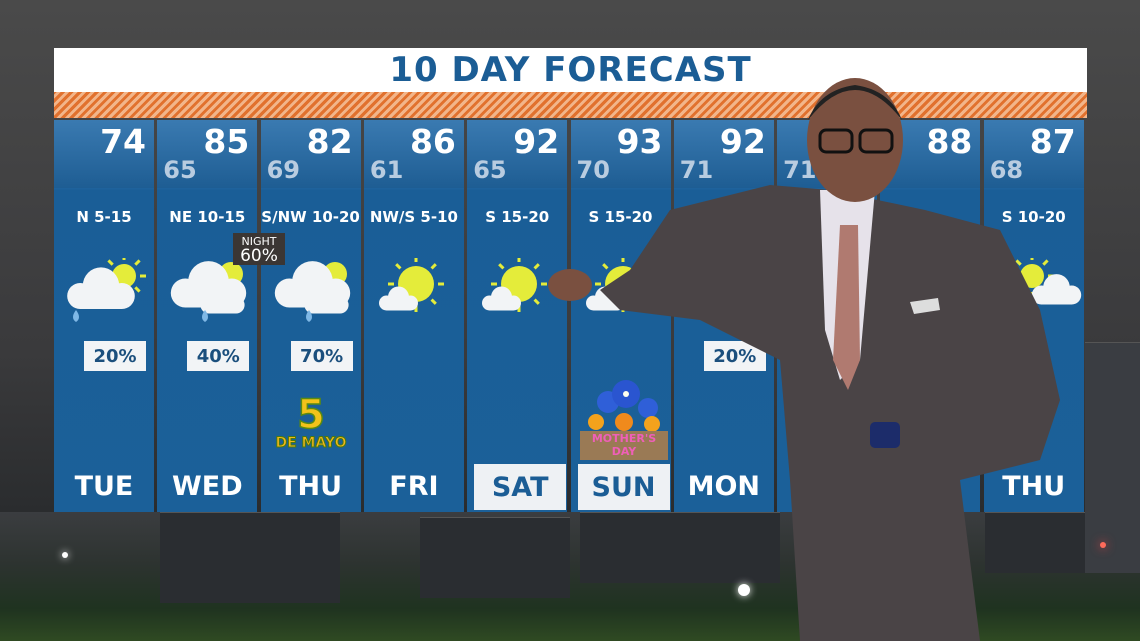 The image size is (1140, 641). What do you see at coordinates (259, 256) in the screenshot?
I see `night-precip-value: 60%` at bounding box center [259, 256].